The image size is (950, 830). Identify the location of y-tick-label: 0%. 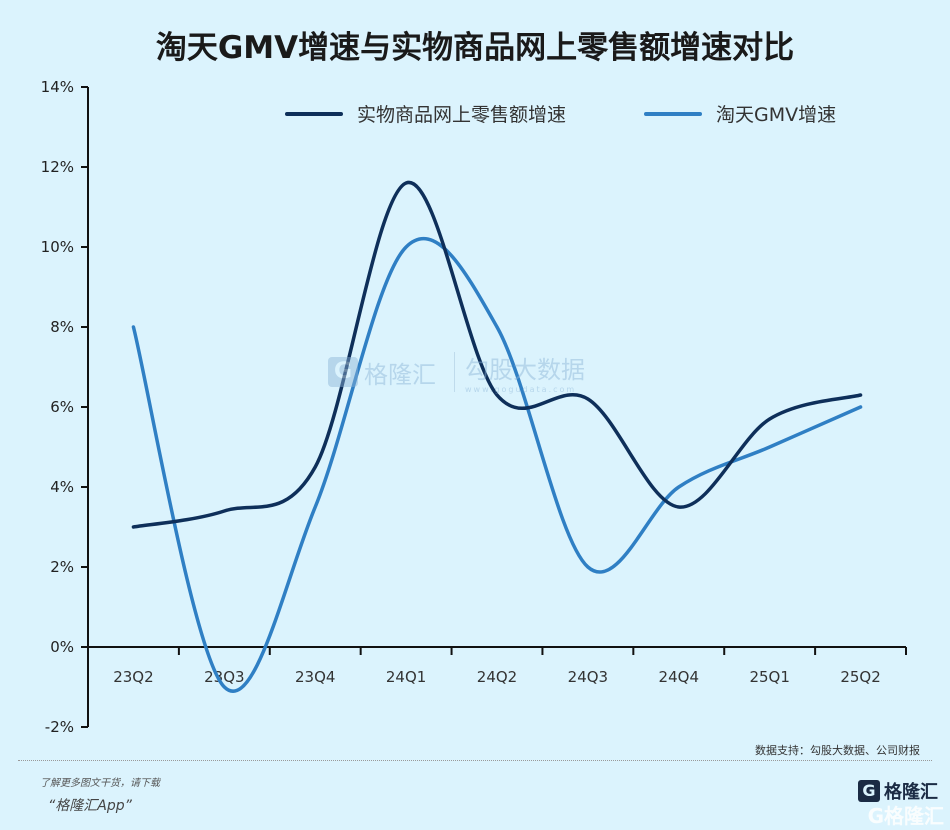
(62, 647).